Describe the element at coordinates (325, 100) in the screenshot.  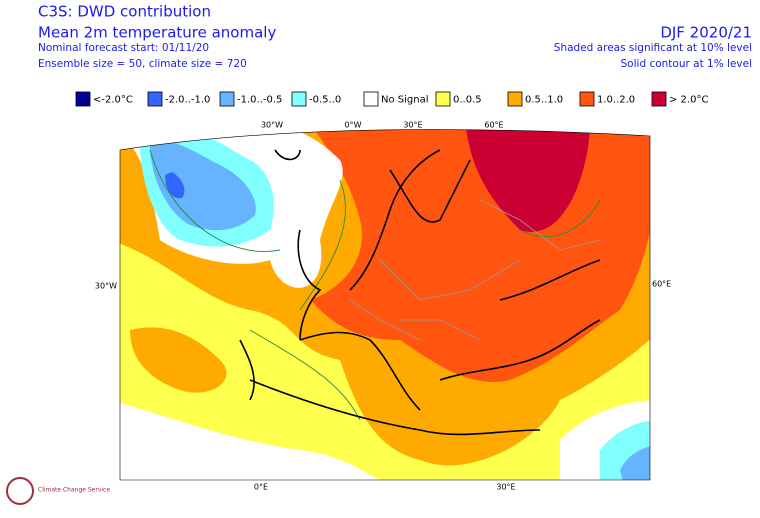
I see `legend-label: -0.5..0` at that location.